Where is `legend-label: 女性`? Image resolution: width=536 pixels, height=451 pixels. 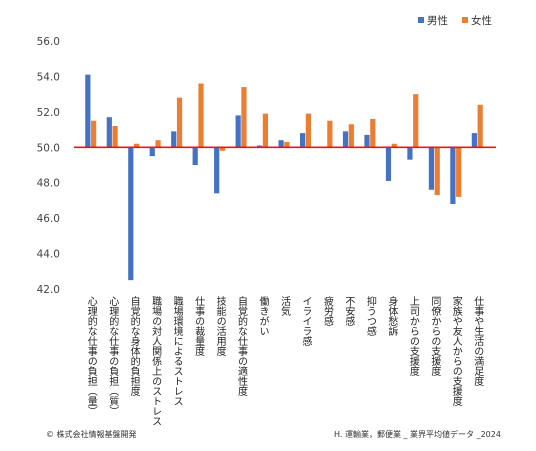
legend-label: 女性 is located at coordinates (481, 20).